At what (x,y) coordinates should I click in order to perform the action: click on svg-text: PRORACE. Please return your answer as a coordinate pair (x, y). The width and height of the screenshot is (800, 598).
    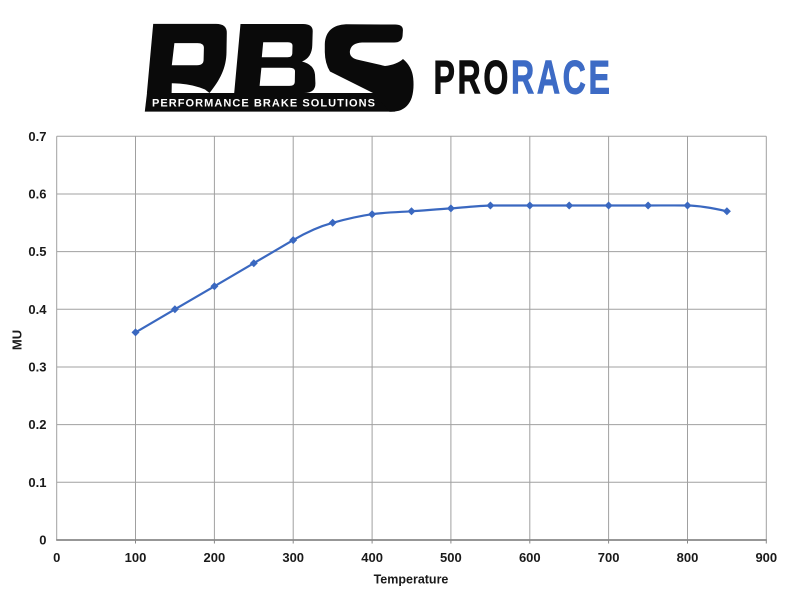
    Looking at the image, I should click on (523, 77).